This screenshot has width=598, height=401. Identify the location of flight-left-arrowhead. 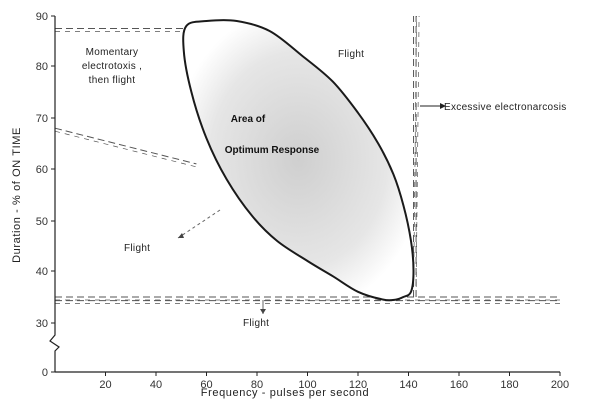
(181, 235).